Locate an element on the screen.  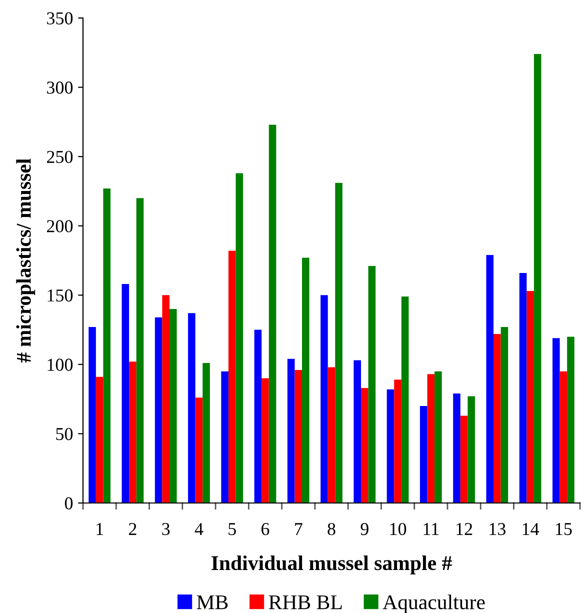
x-tick-label: 4 is located at coordinates (199, 529).